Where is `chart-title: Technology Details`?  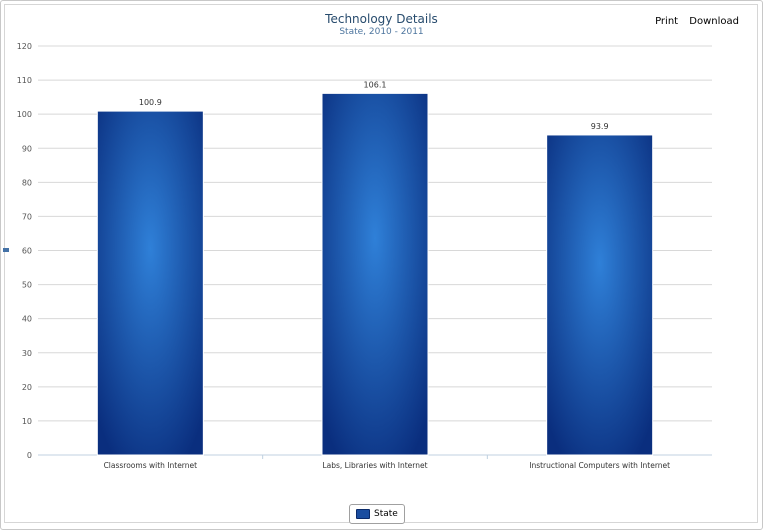
chart-title: Technology Details is located at coordinates (381, 19).